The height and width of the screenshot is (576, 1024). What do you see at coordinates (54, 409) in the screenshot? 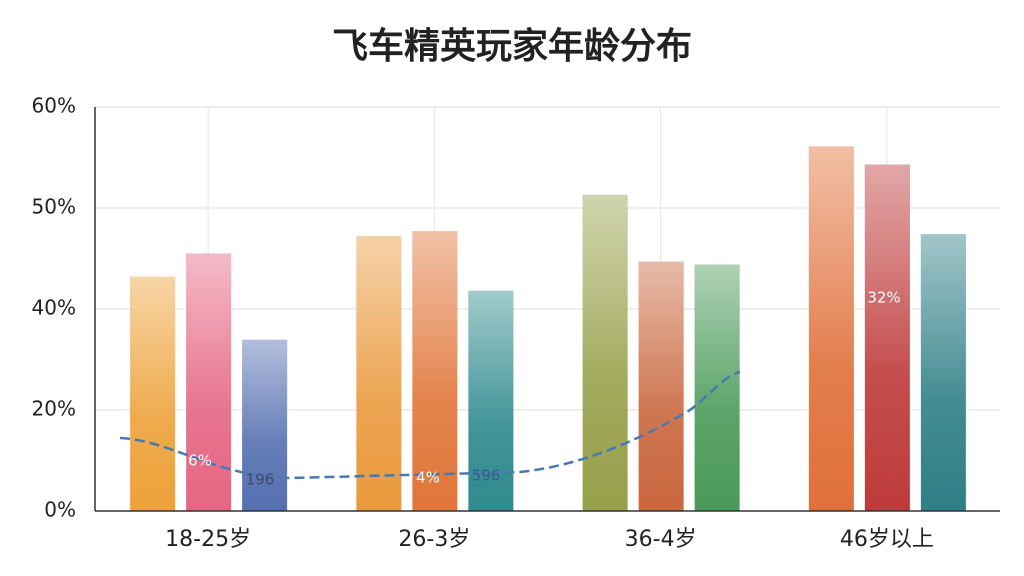
I see `y-tick-label: 20%` at bounding box center [54, 409].